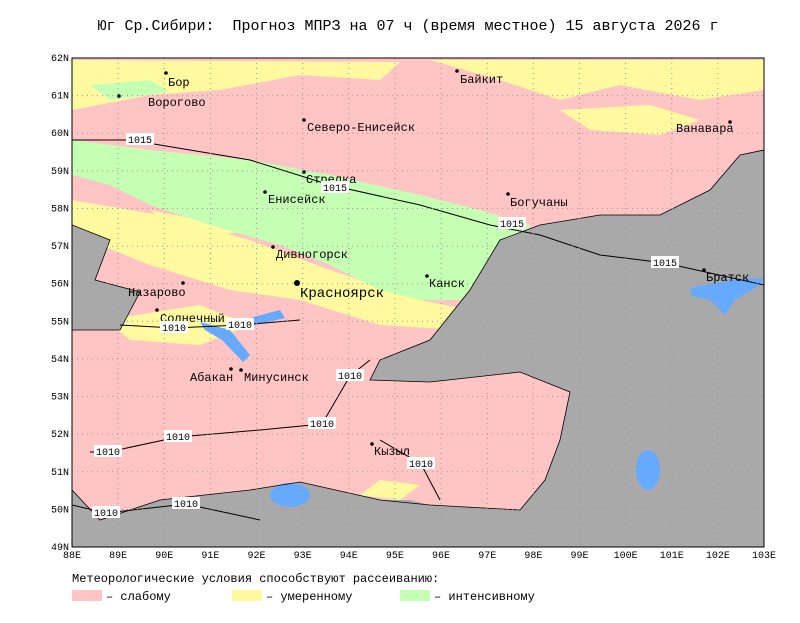  What do you see at coordinates (164, 556) in the screenshot?
I see `lon-label: 90E` at bounding box center [164, 556].